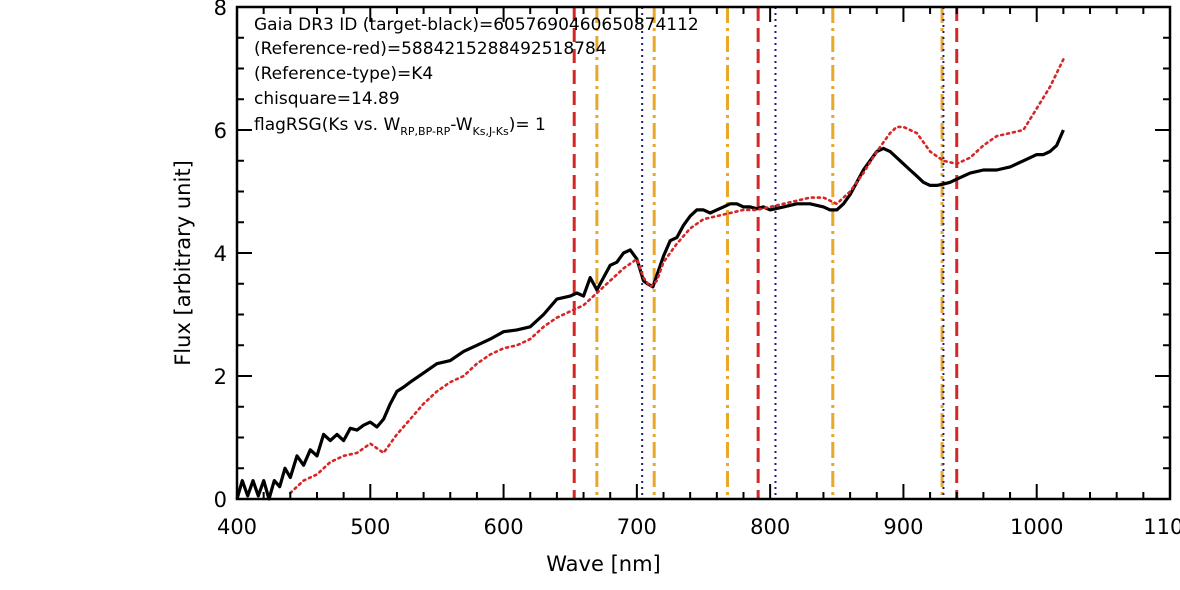 The width and height of the screenshot is (1180, 590). Describe the element at coordinates (220, 377) in the screenshot. I see `y-tick-label: 2` at that location.